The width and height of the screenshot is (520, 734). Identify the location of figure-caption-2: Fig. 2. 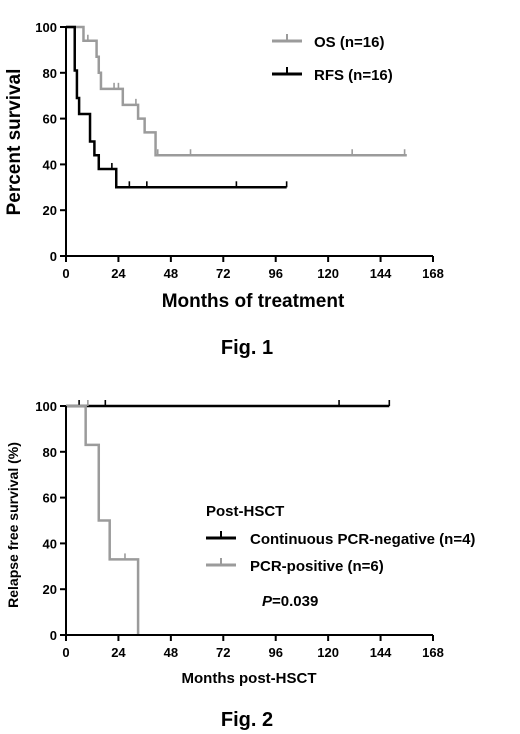
(247, 720).